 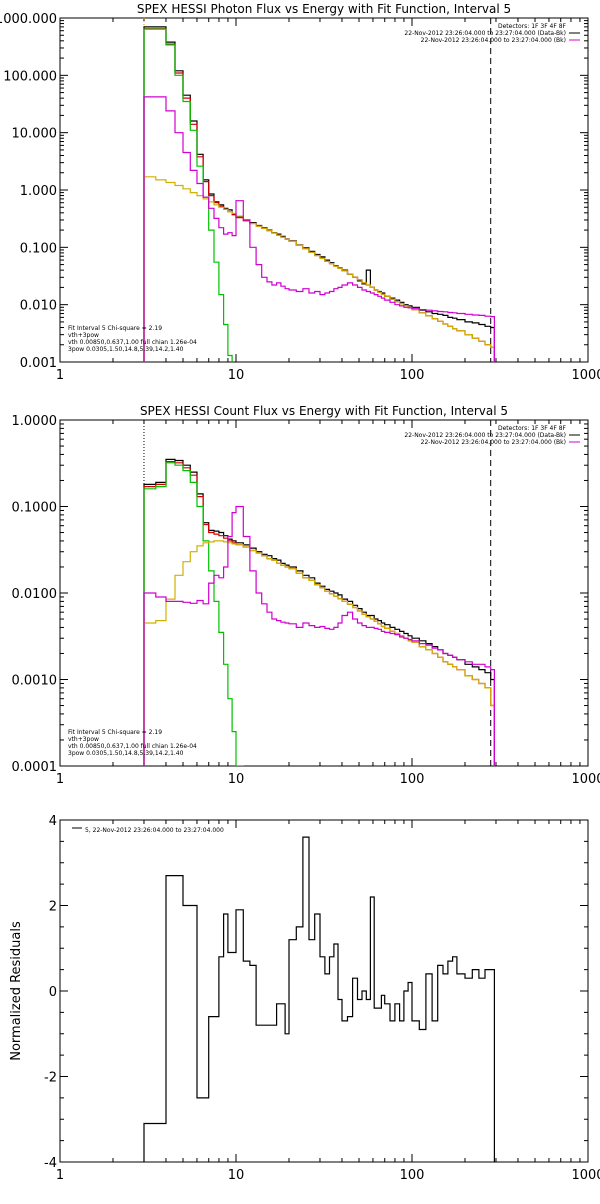 I want to click on y-tick-label: 0.0100, so click(x=35, y=594).